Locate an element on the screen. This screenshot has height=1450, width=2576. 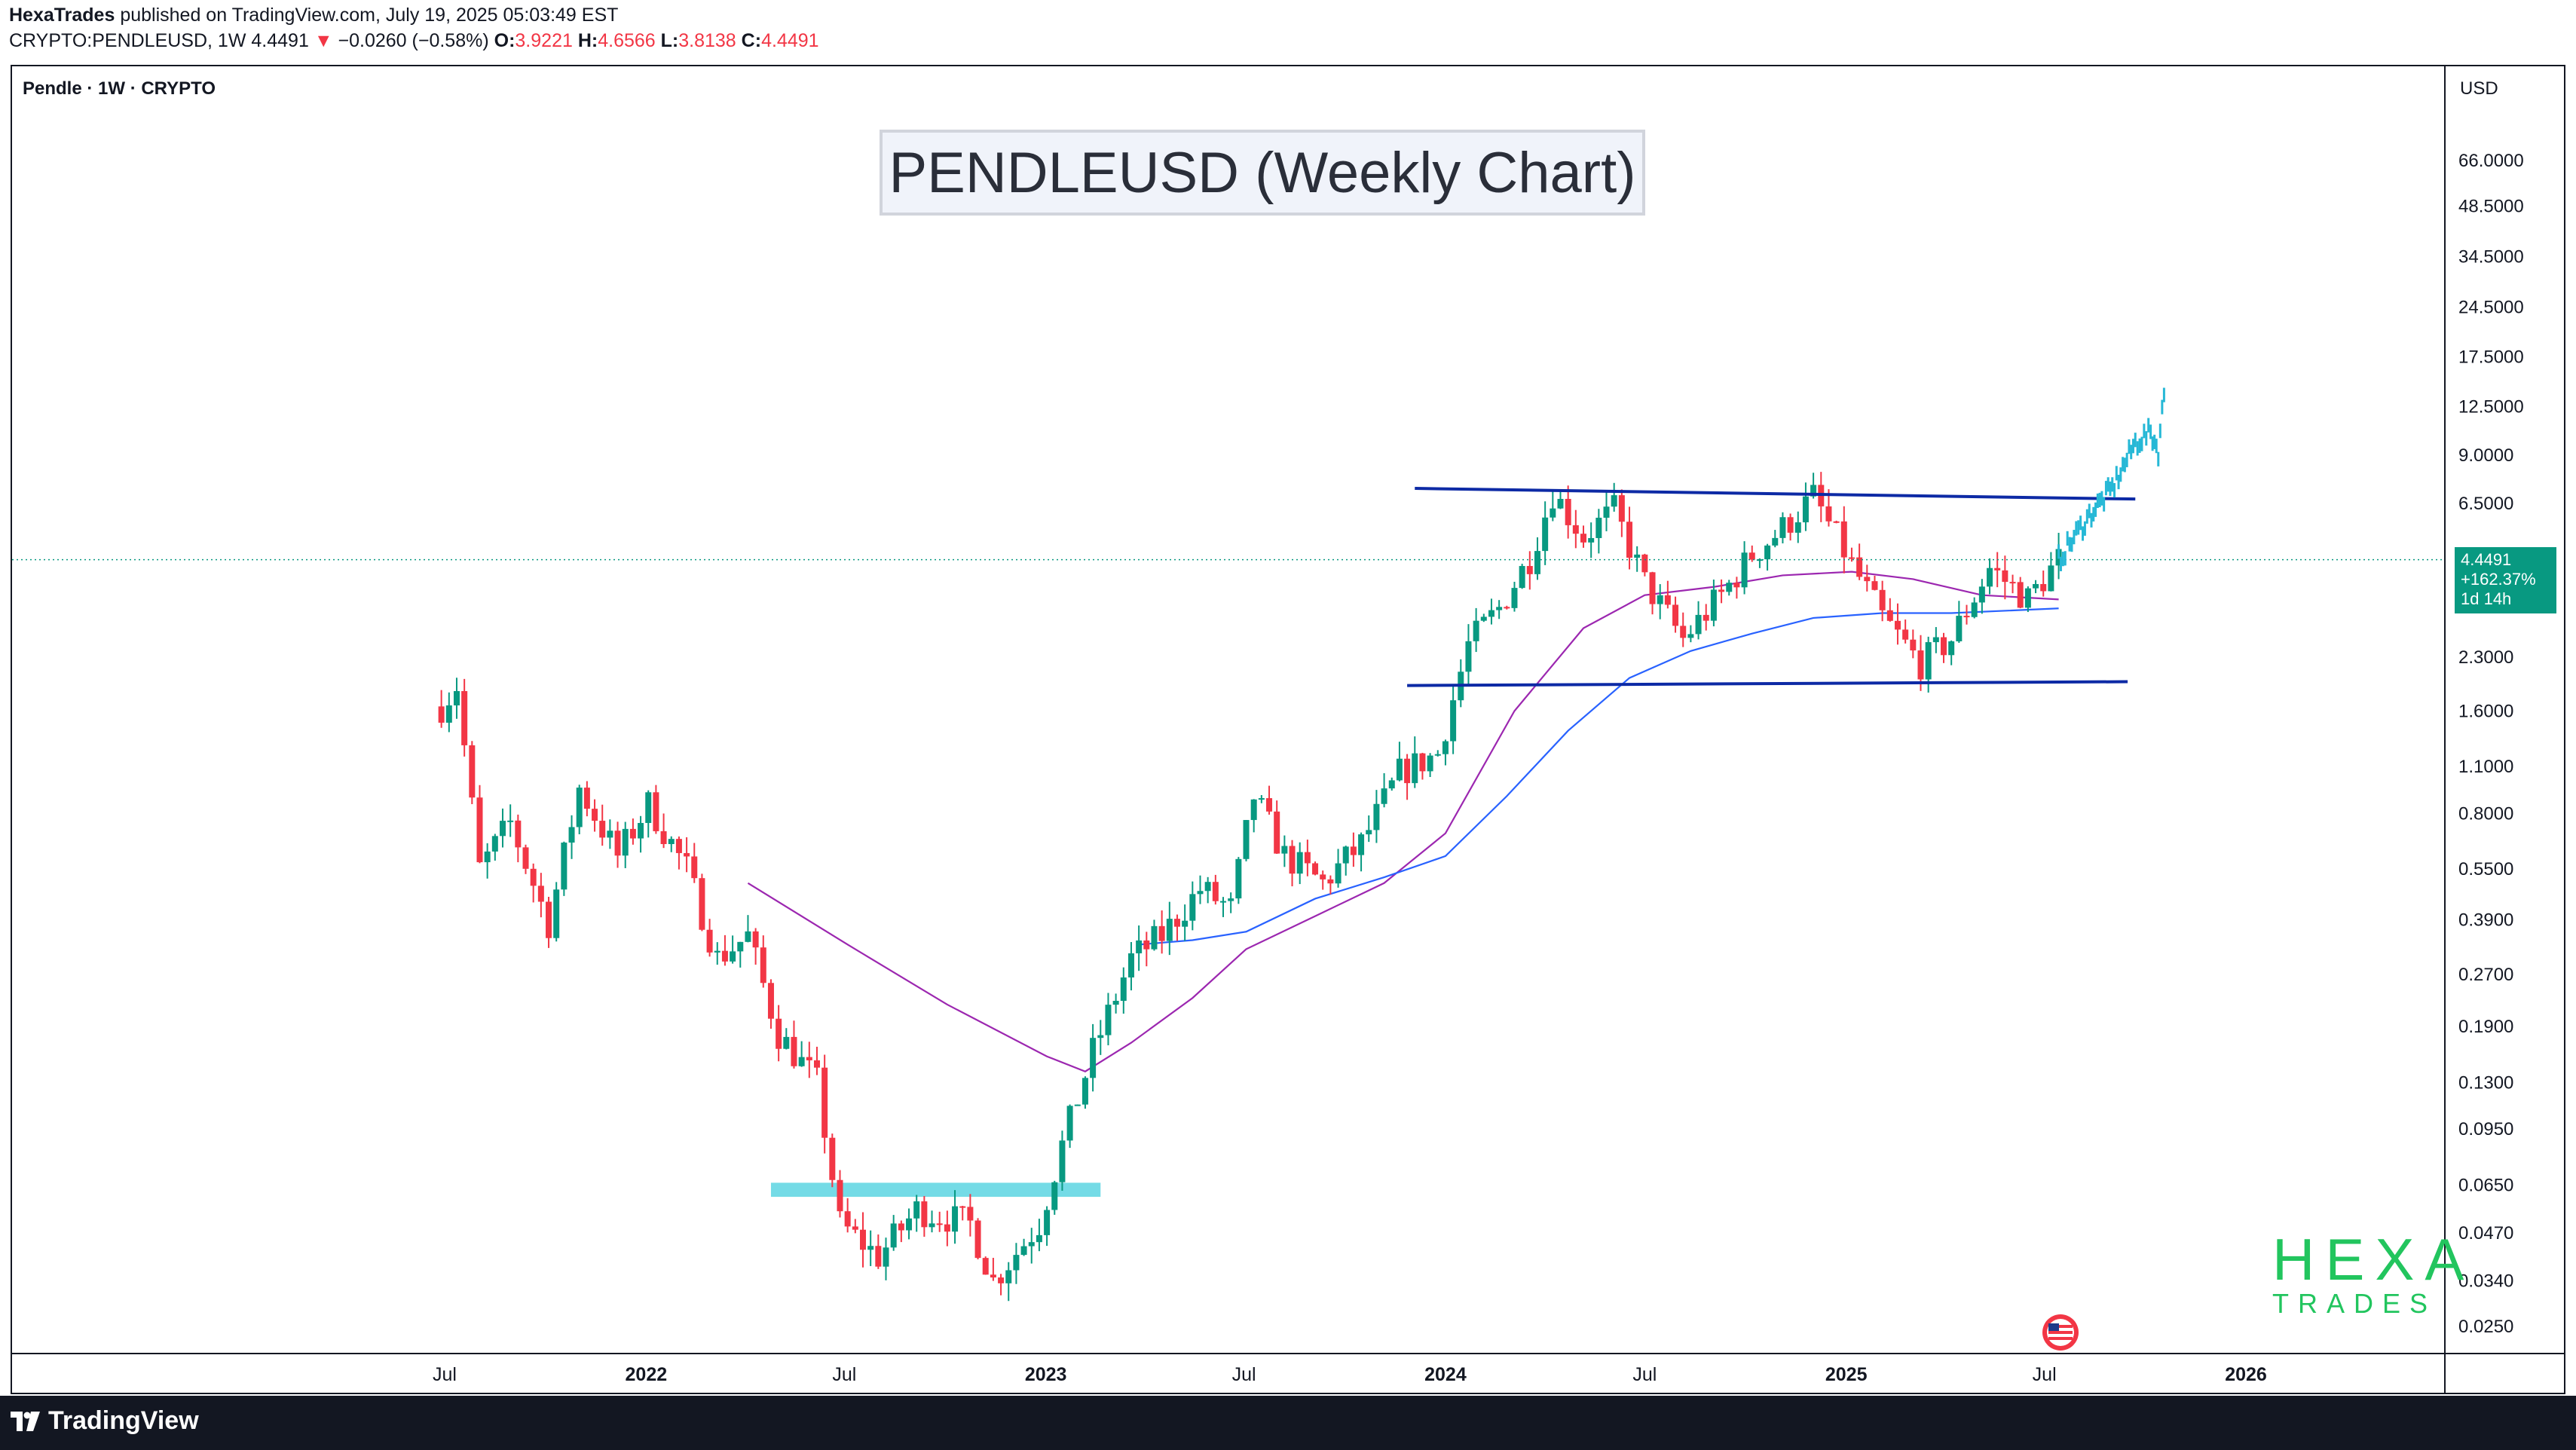
author-name: HexaTrades is located at coordinates (62, 15).